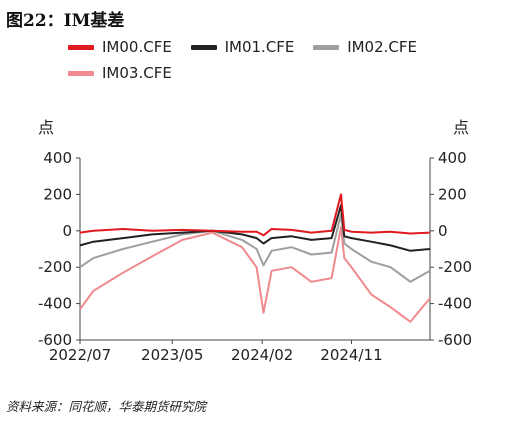 The width and height of the screenshot is (519, 426). Describe the element at coordinates (203, 47) in the screenshot. I see `legend-swatch-im01` at that location.